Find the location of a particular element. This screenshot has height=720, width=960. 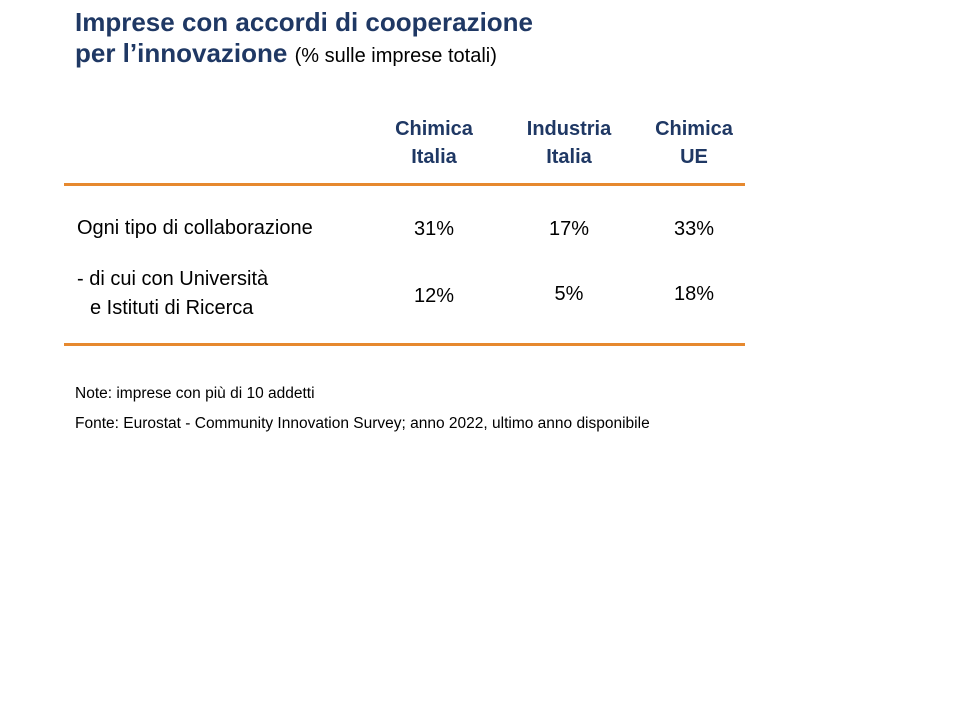

table-bottom-rule is located at coordinates (404, 344).